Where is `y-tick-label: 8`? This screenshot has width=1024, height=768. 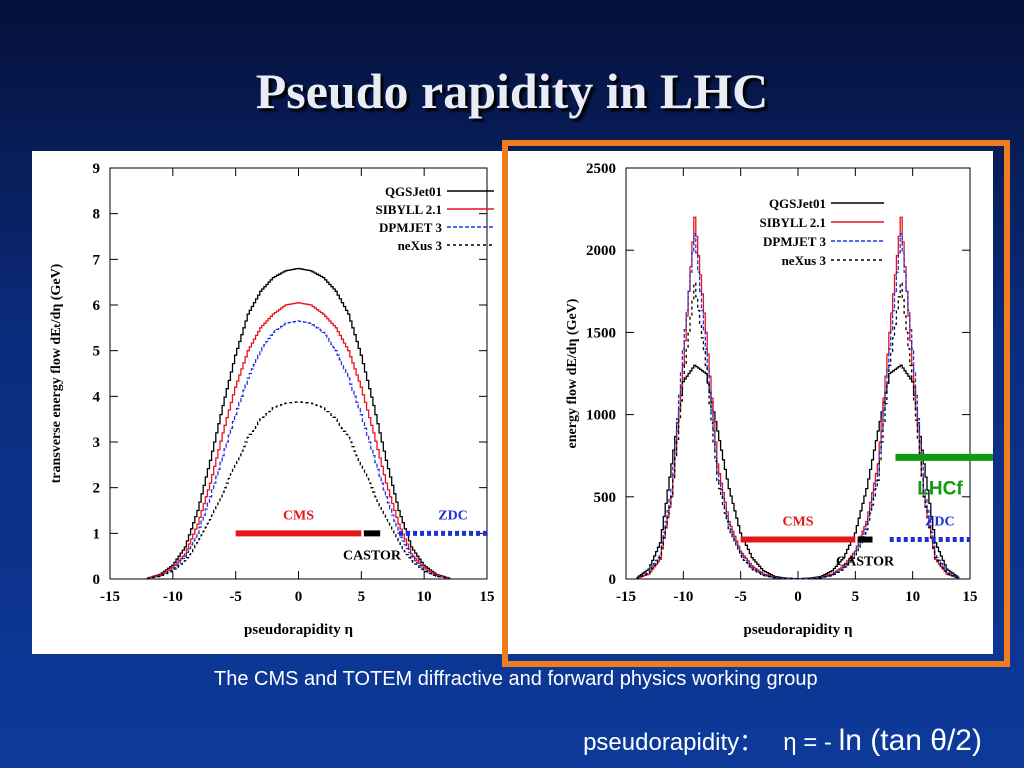 y-tick-label: 8 is located at coordinates (97, 215).